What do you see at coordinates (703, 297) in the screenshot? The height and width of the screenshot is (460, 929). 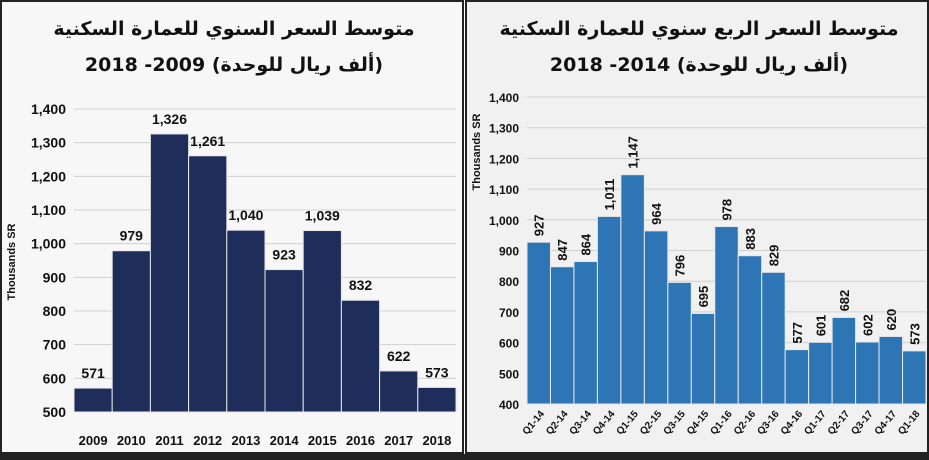 I see `data-label: 695` at bounding box center [703, 297].